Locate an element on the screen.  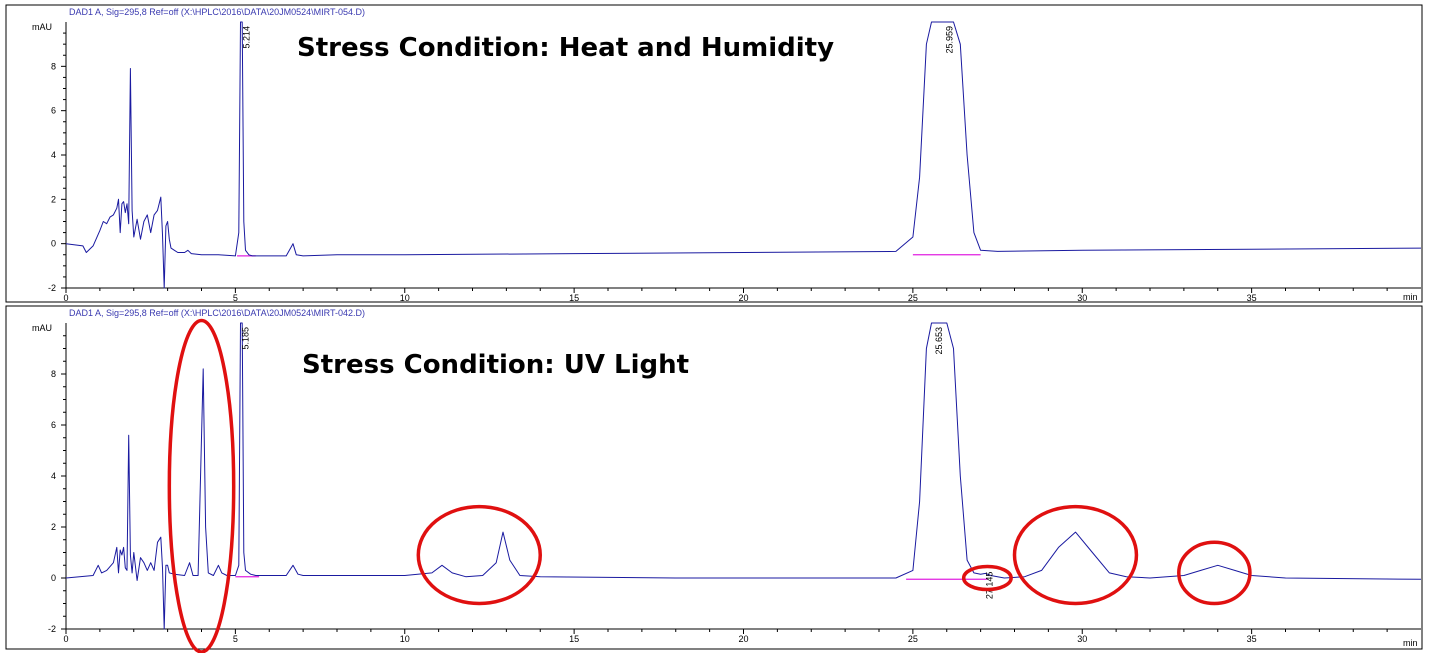
peak-retention-label: 27.145 is located at coordinates (990, 586).